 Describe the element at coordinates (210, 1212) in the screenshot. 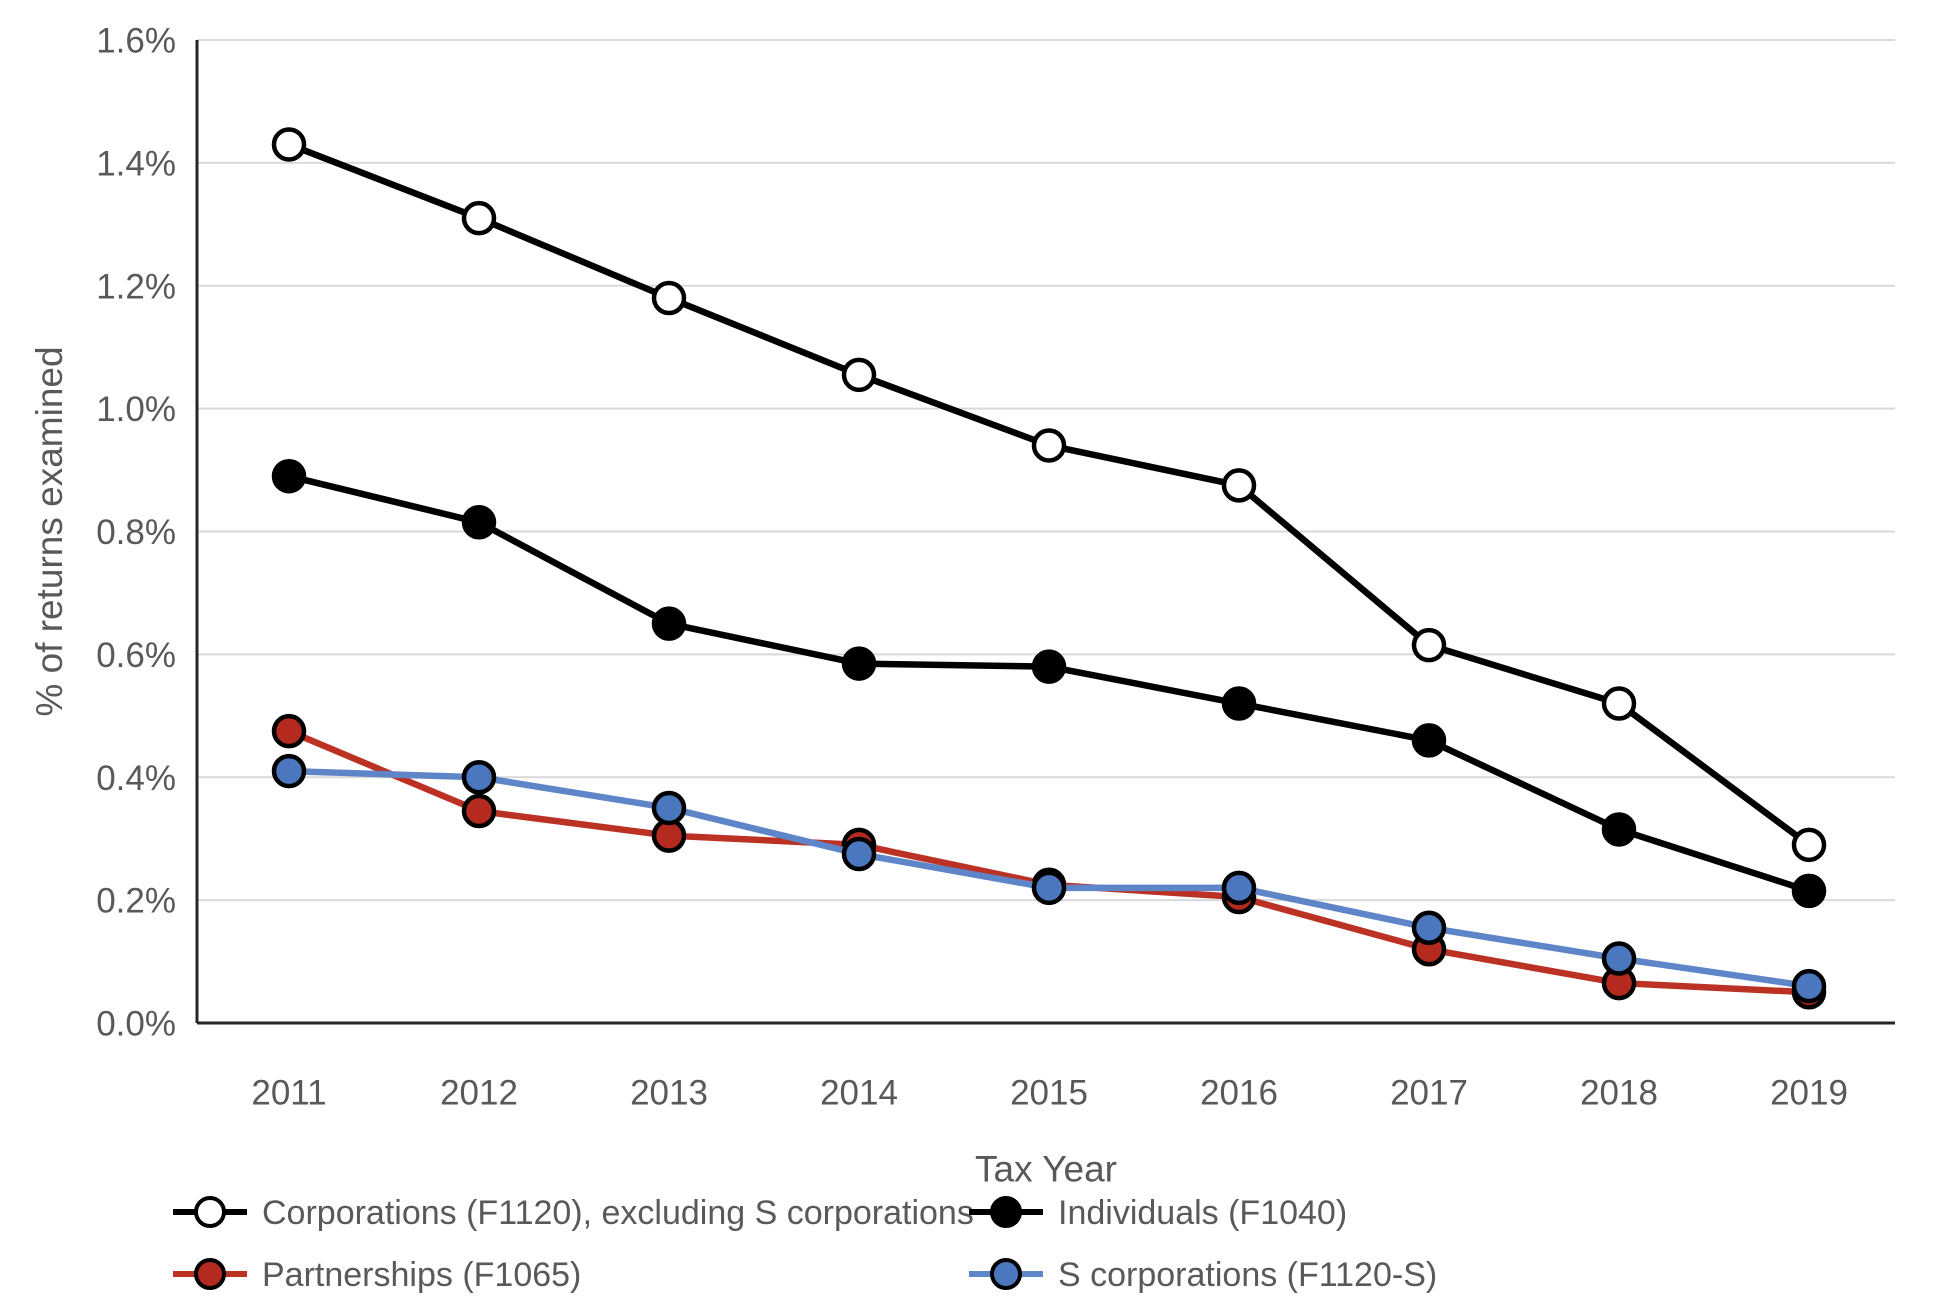

I see `legend-marker-corporations` at that location.